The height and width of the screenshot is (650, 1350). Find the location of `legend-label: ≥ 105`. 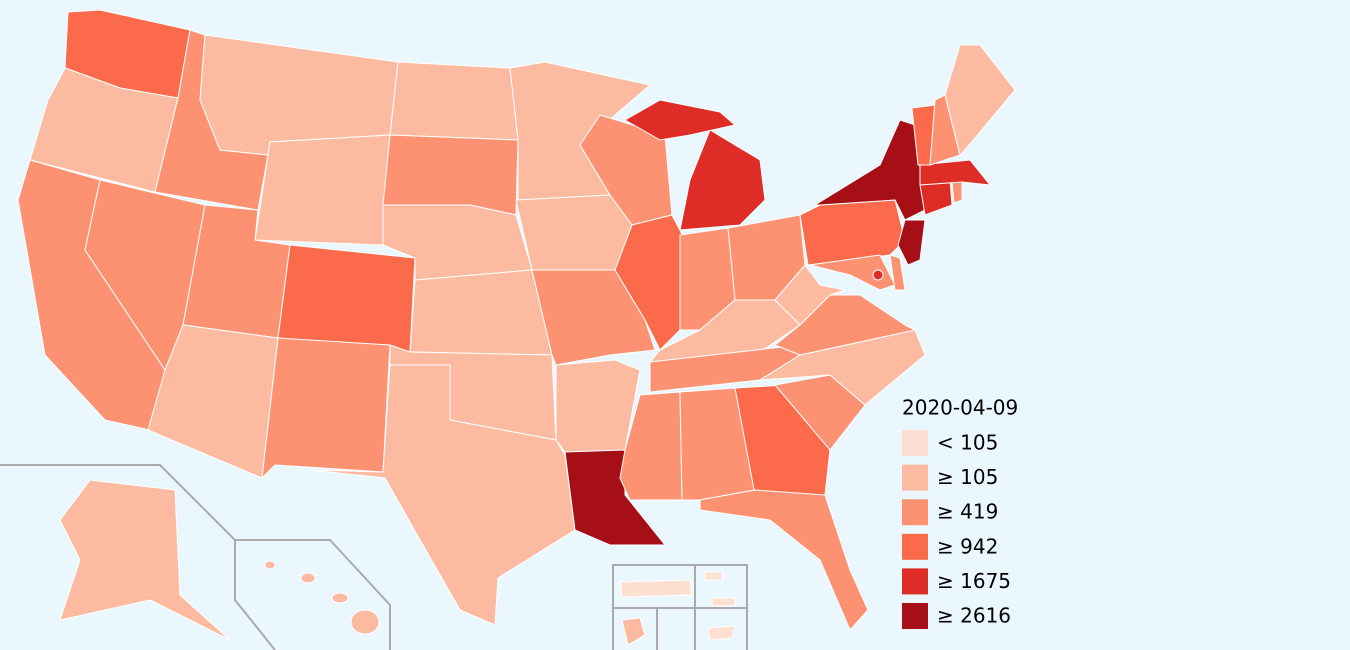

legend-label: ≥ 105 is located at coordinates (967, 477).